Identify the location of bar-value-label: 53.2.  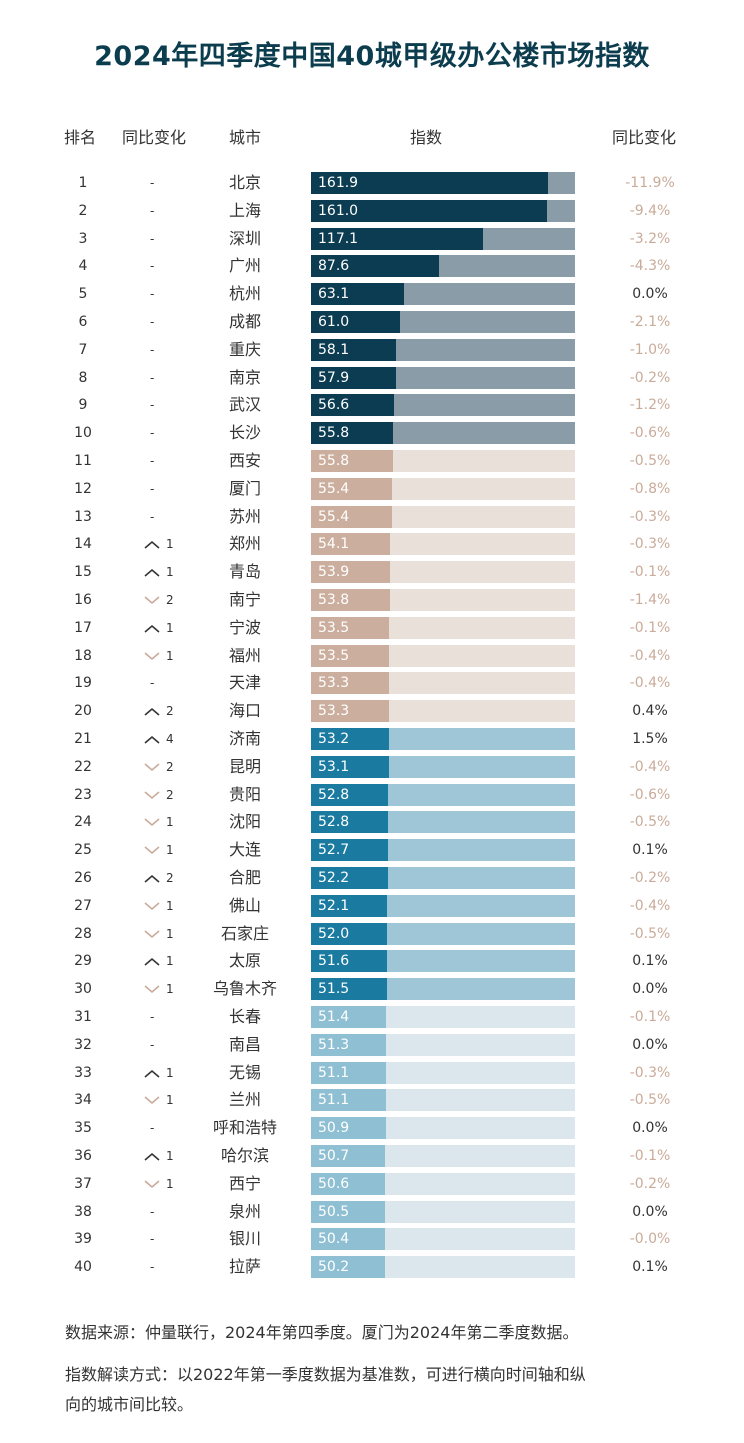
(334, 739).